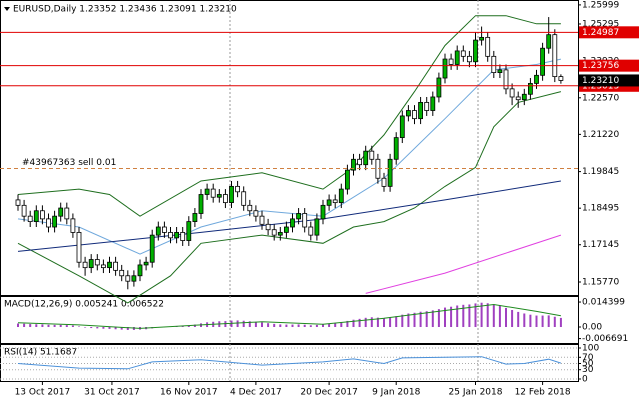 The width and height of the screenshot is (640, 400). Describe the element at coordinates (112, 393) in the screenshot. I see `x-tick-label: 31 Oct 2017` at that location.